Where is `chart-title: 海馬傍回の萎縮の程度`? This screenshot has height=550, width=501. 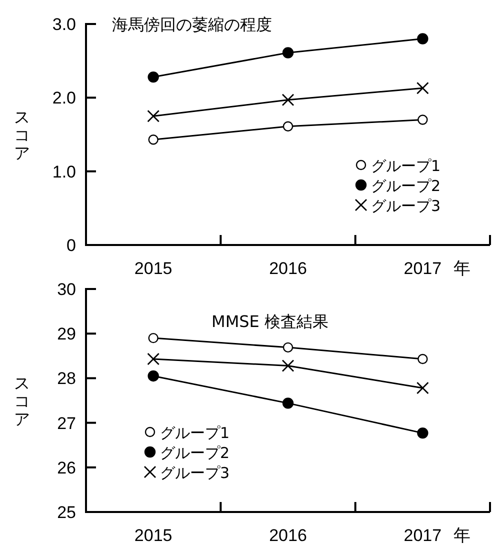
chart-title: 海馬傍回の萎縮の程度 is located at coordinates (192, 24).